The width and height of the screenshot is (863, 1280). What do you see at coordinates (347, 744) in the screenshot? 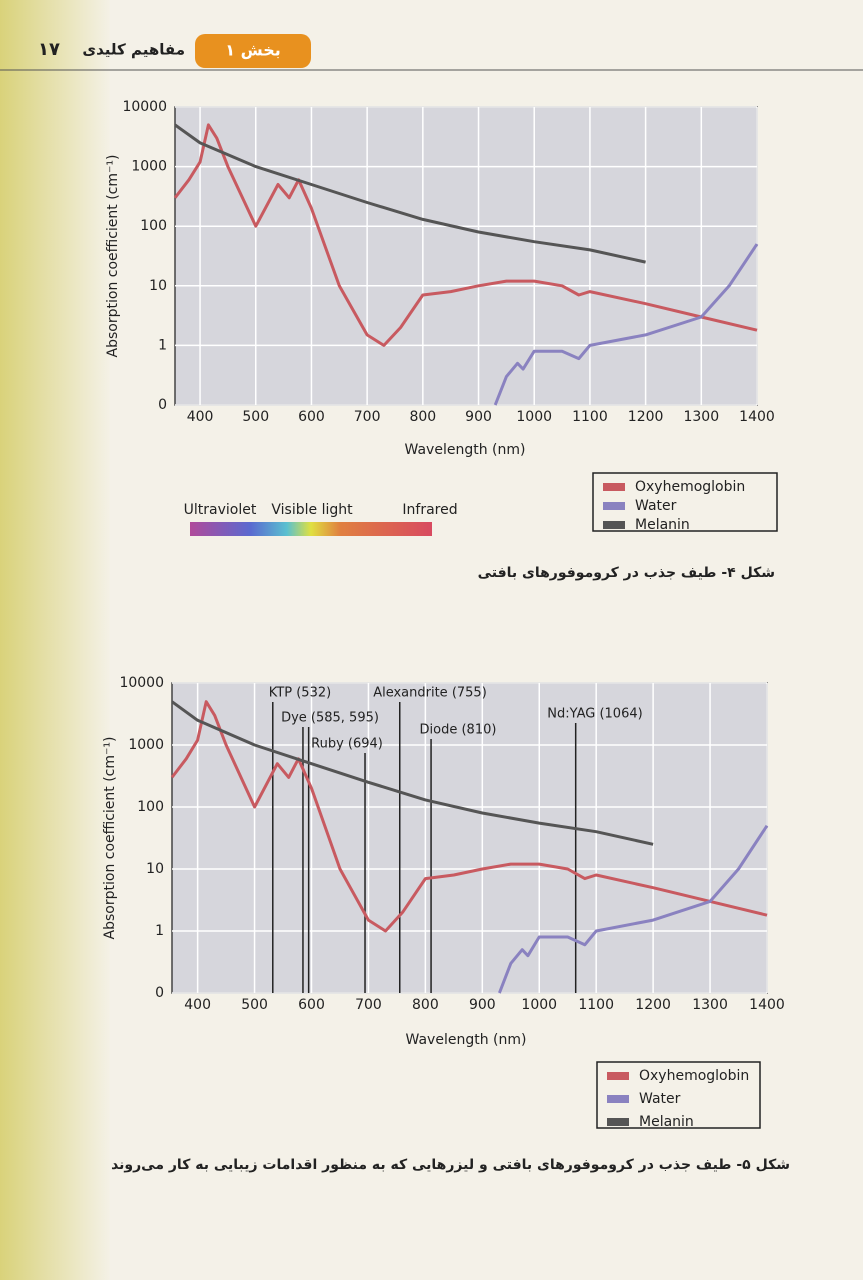
I see `laser-label: Ruby (694)` at bounding box center [347, 744].